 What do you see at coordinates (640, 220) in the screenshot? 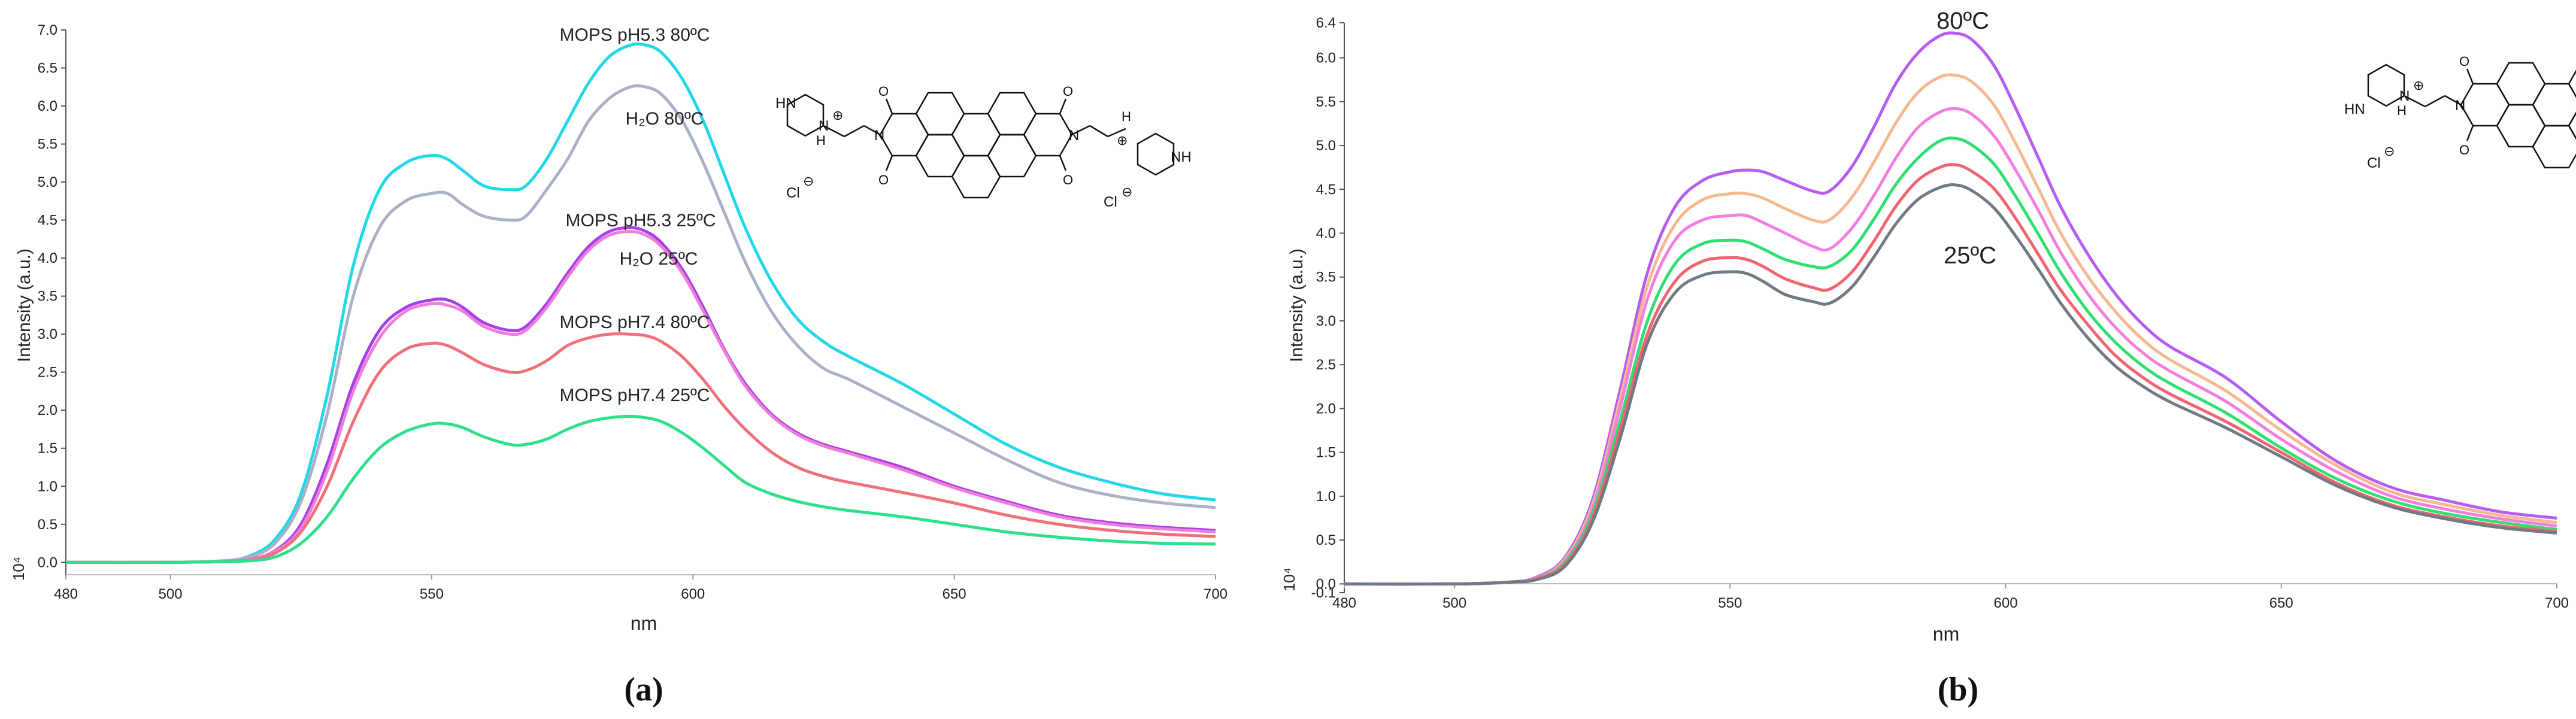
I see `annotation-mops-ph53-25: MOPS pH5.3 25ºC` at bounding box center [640, 220].